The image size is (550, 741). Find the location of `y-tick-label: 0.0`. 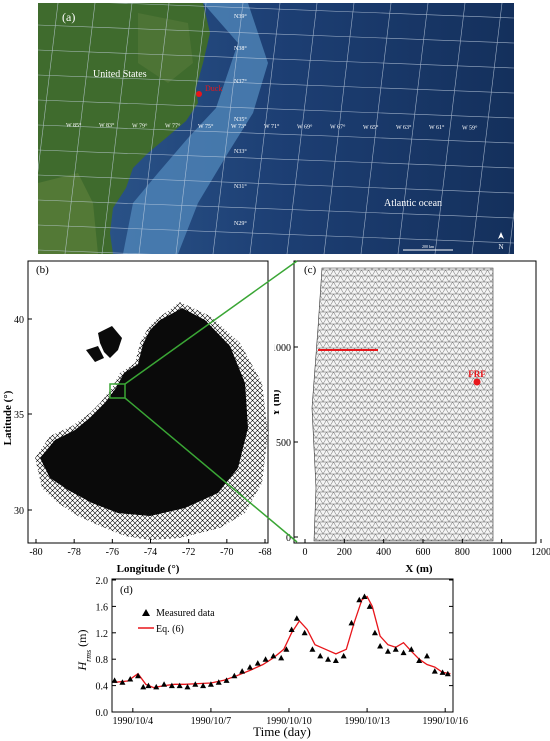

y-tick-label: 0.0 is located at coordinates (102, 713).